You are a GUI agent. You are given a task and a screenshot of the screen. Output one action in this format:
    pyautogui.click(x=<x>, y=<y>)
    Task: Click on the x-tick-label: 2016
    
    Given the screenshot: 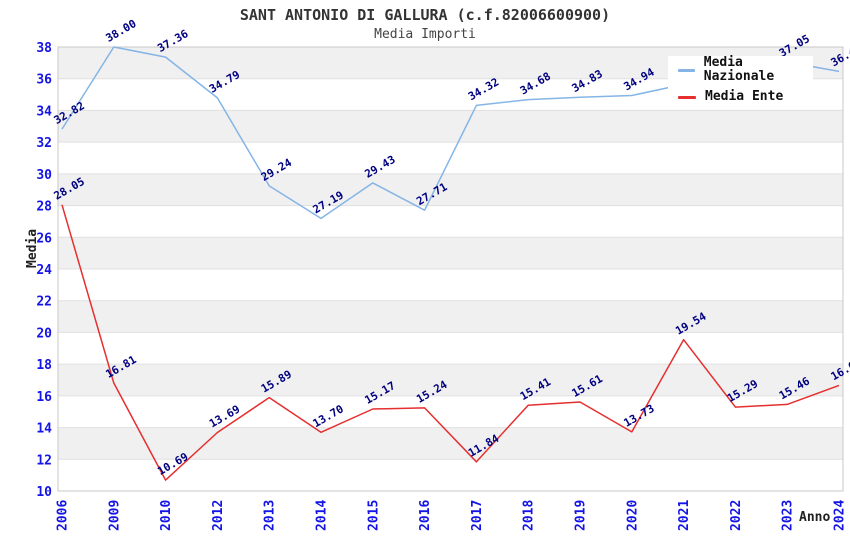 What is the action you would take?
    pyautogui.click(x=425, y=515)
    